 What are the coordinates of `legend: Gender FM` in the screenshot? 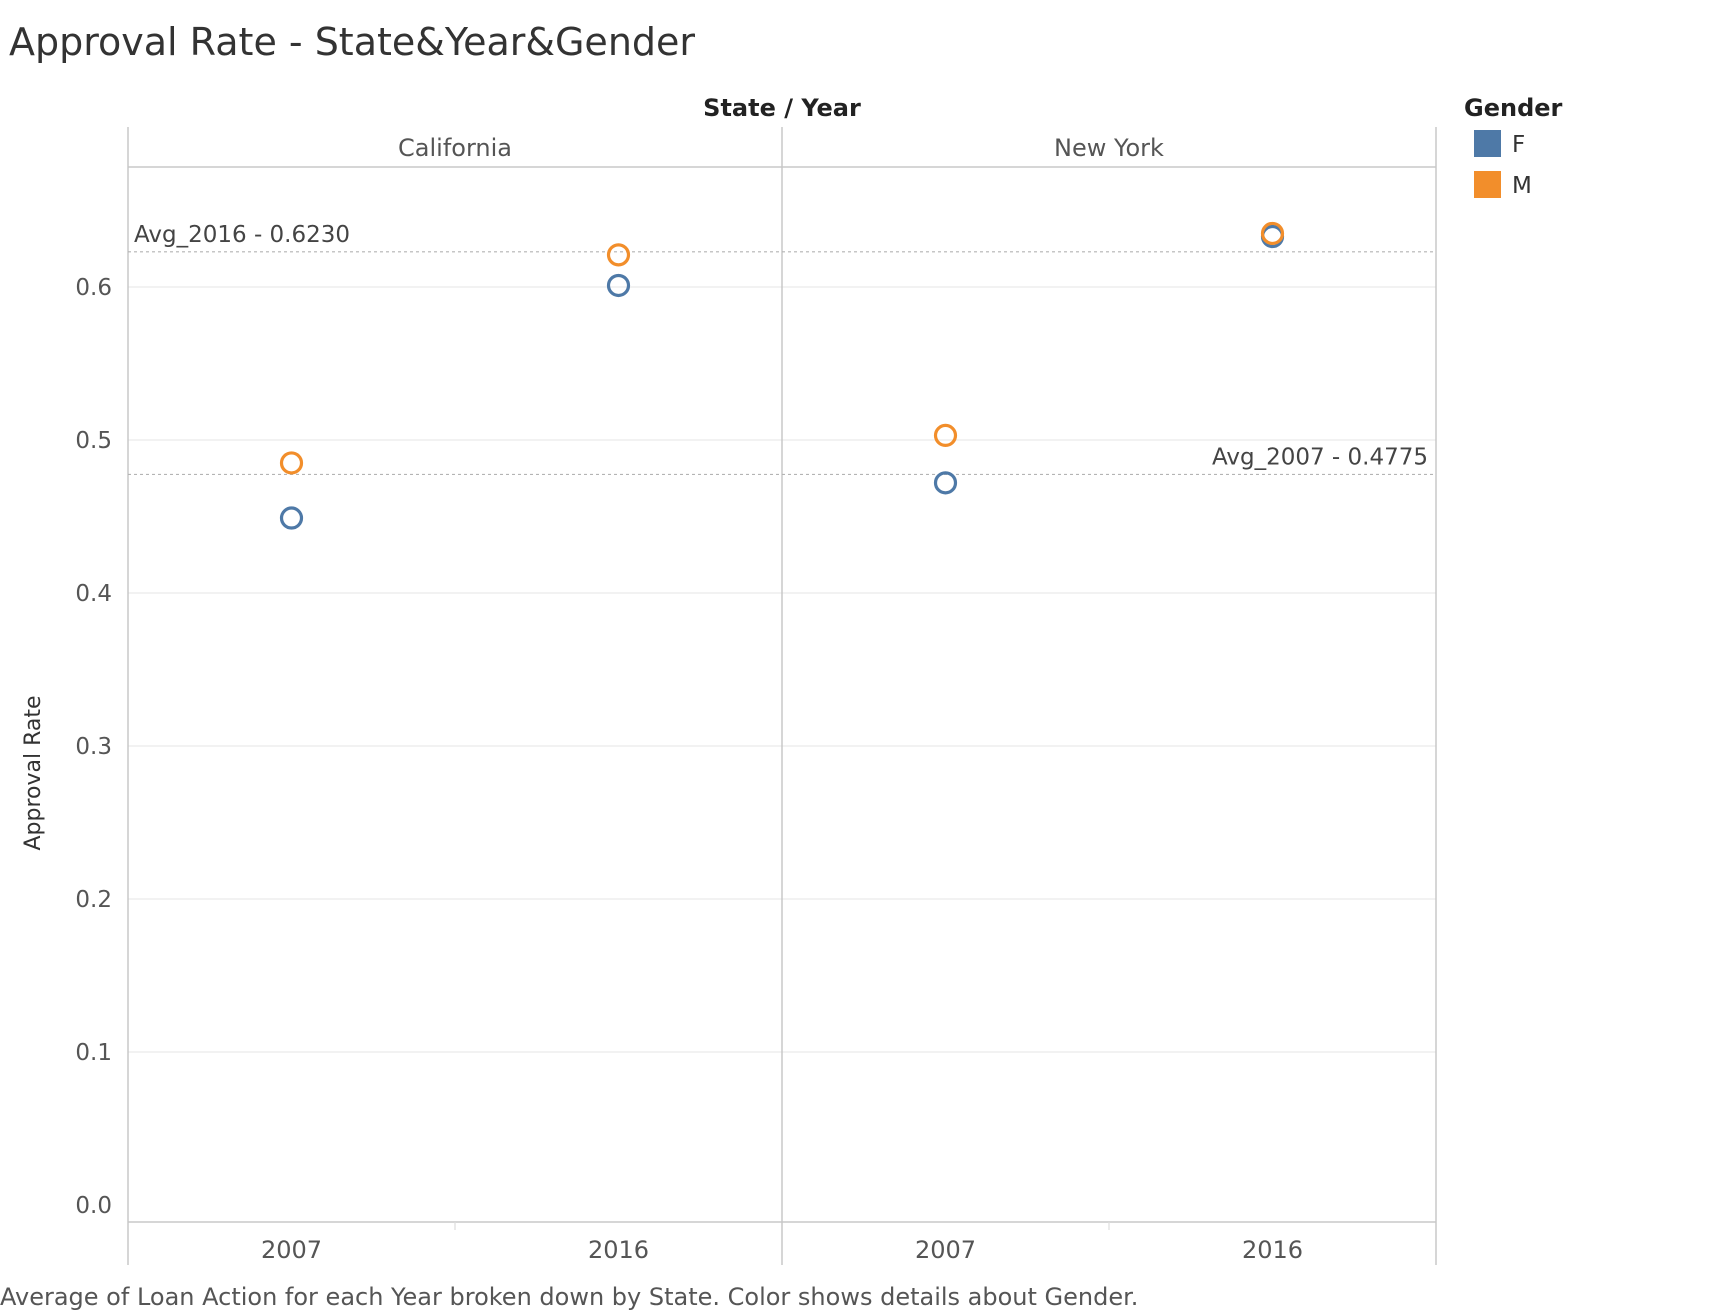 It's located at (1513, 146).